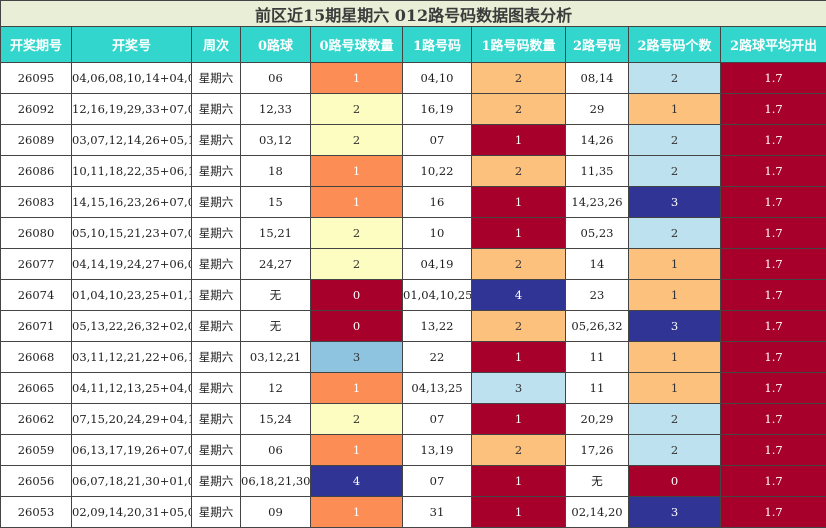  What do you see at coordinates (437, 388) in the screenshot?
I see `one-nums-cell: 04,13,25` at bounding box center [437, 388].